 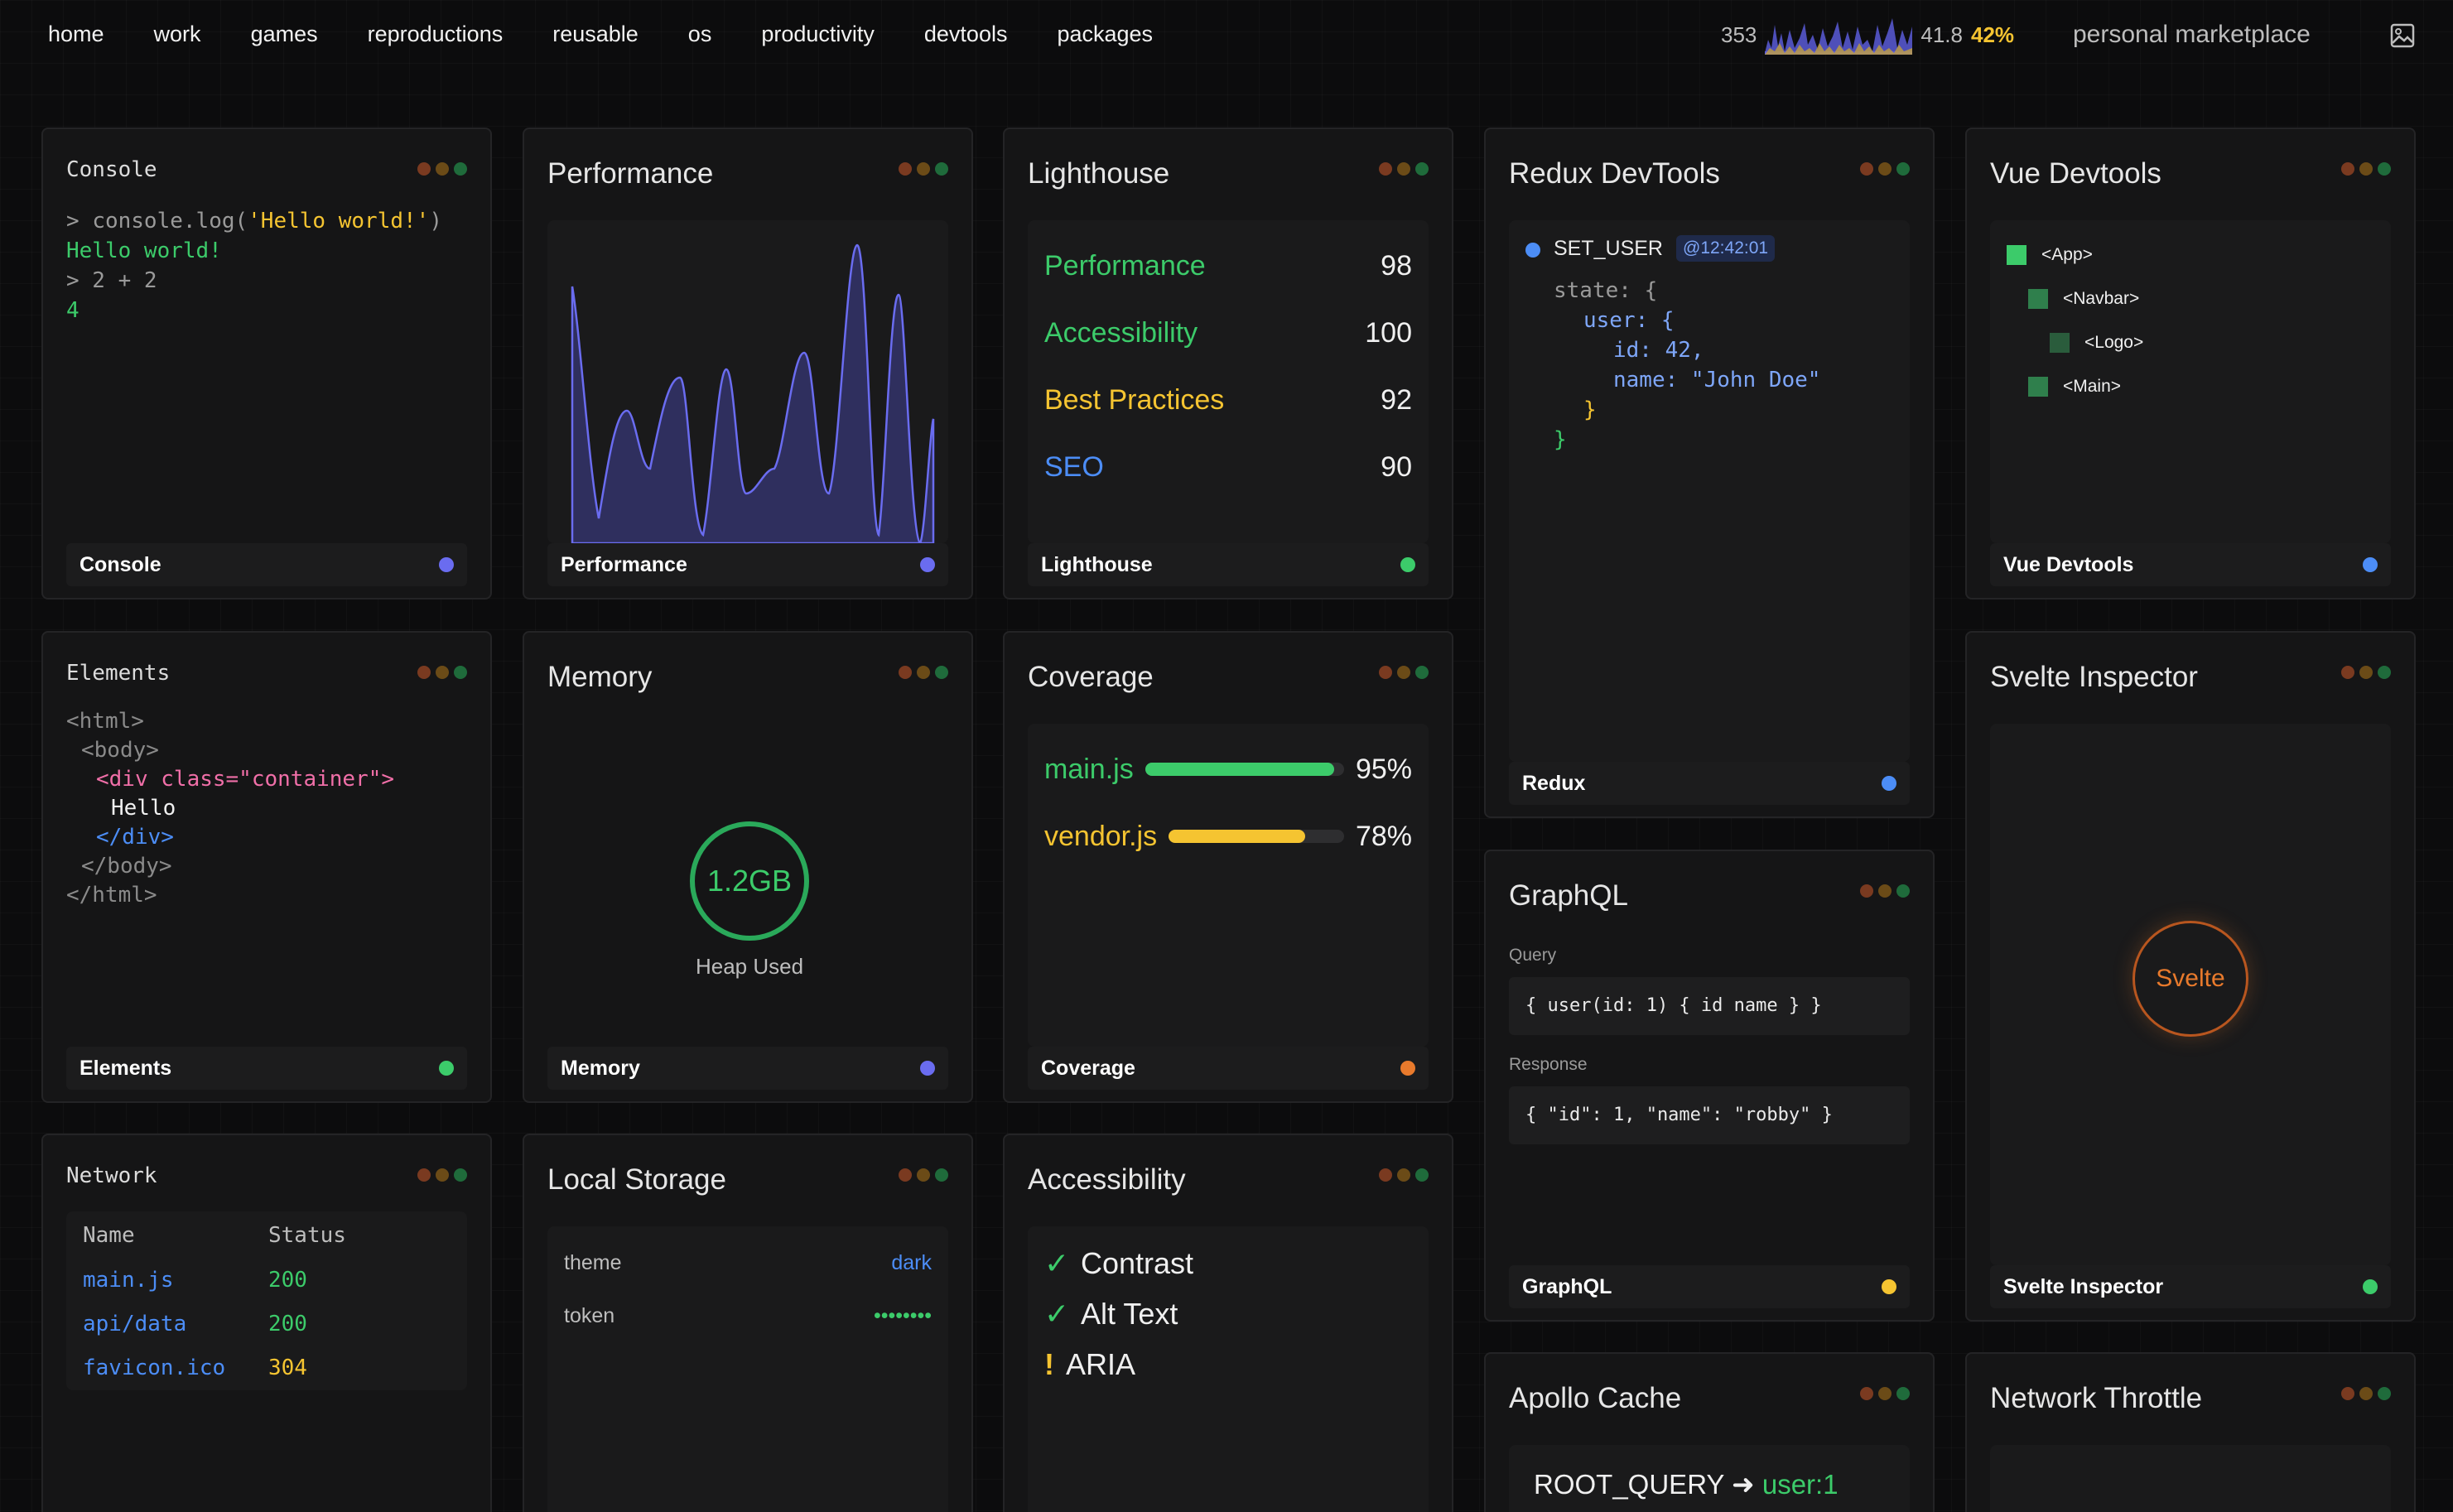 I want to click on stat-count: 353, so click(x=1739, y=34).